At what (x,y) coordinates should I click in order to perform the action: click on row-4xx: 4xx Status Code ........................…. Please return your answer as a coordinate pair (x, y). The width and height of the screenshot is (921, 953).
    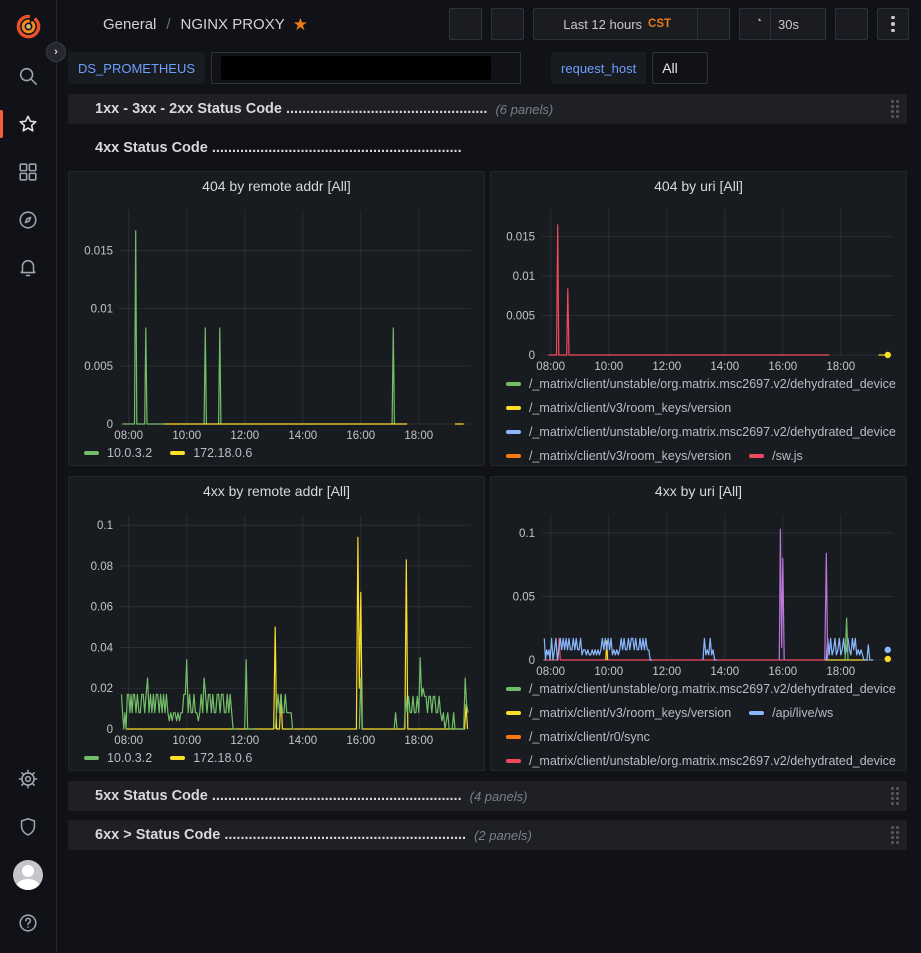
    Looking at the image, I should click on (487, 148).